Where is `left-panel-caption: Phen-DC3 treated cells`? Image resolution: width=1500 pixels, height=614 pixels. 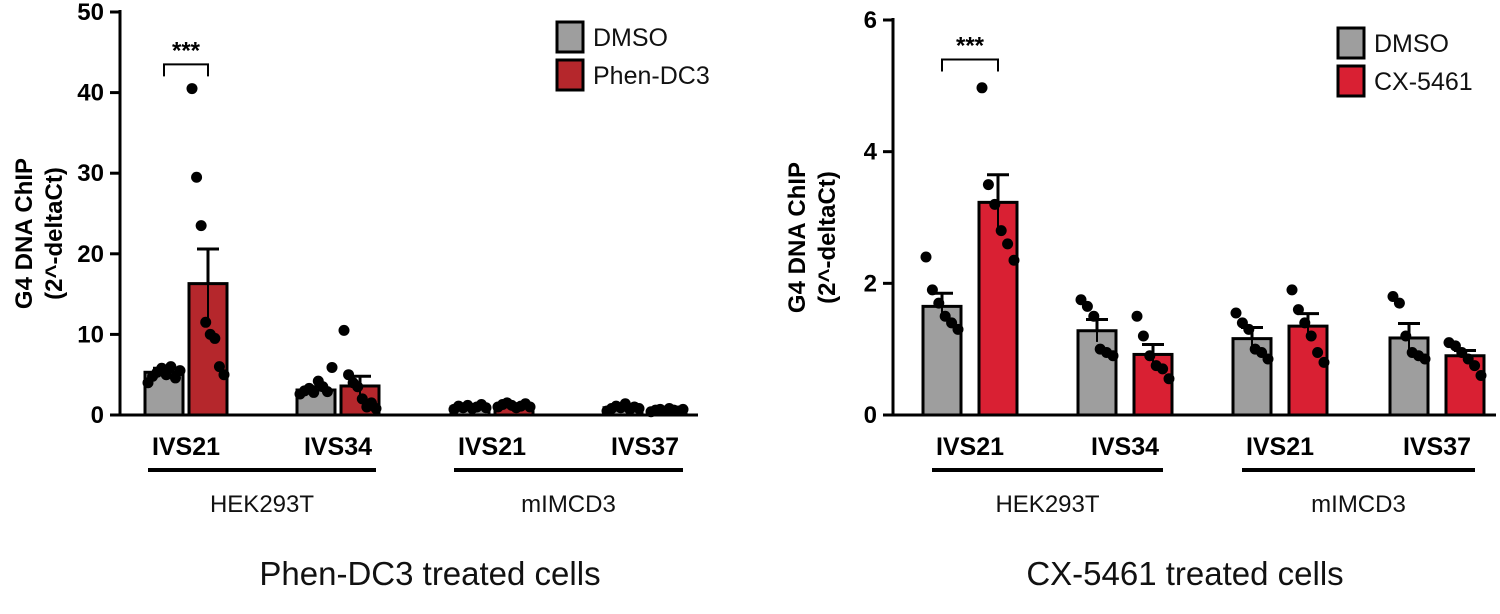
left-panel-caption: Phen-DC3 treated cells is located at coordinates (430, 573).